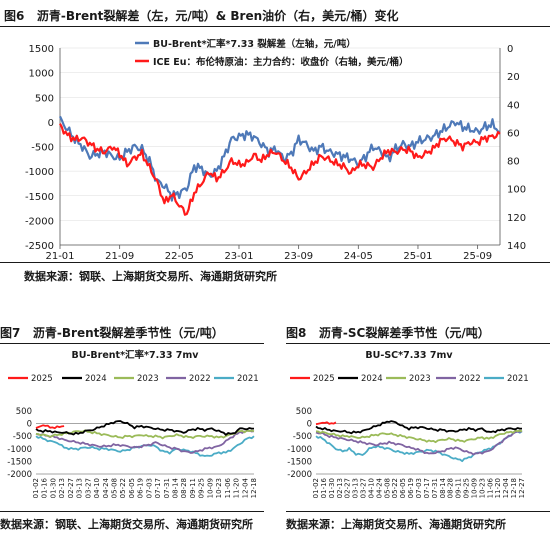  Describe the element at coordinates (364, 488) in the screenshot. I see `seasonal-x-tick-label: 03-27` at that location.